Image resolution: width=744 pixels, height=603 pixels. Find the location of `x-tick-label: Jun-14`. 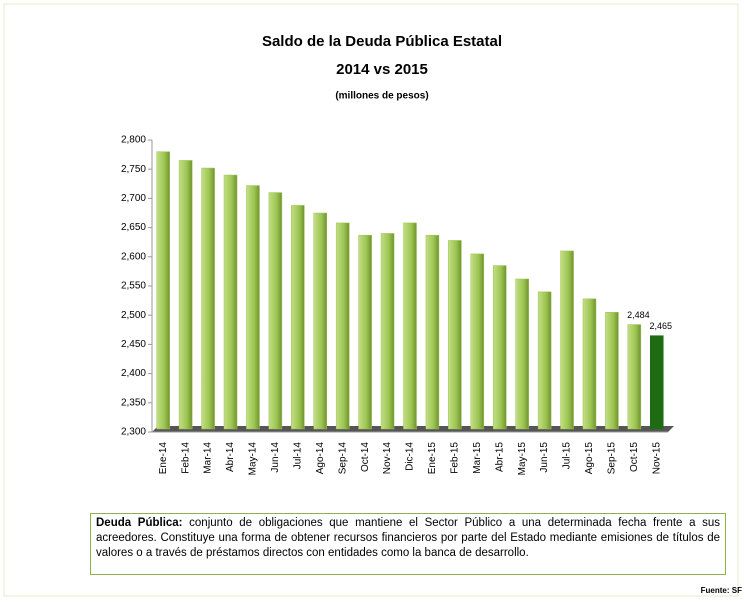

x-tick-label: Jun-14 is located at coordinates (275, 457).